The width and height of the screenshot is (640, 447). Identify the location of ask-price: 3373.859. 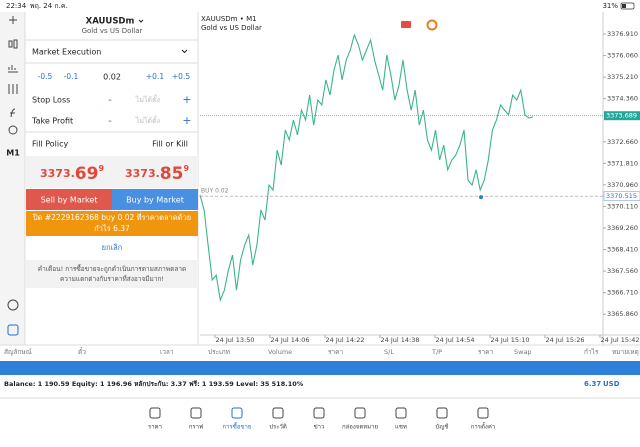
(157, 174).